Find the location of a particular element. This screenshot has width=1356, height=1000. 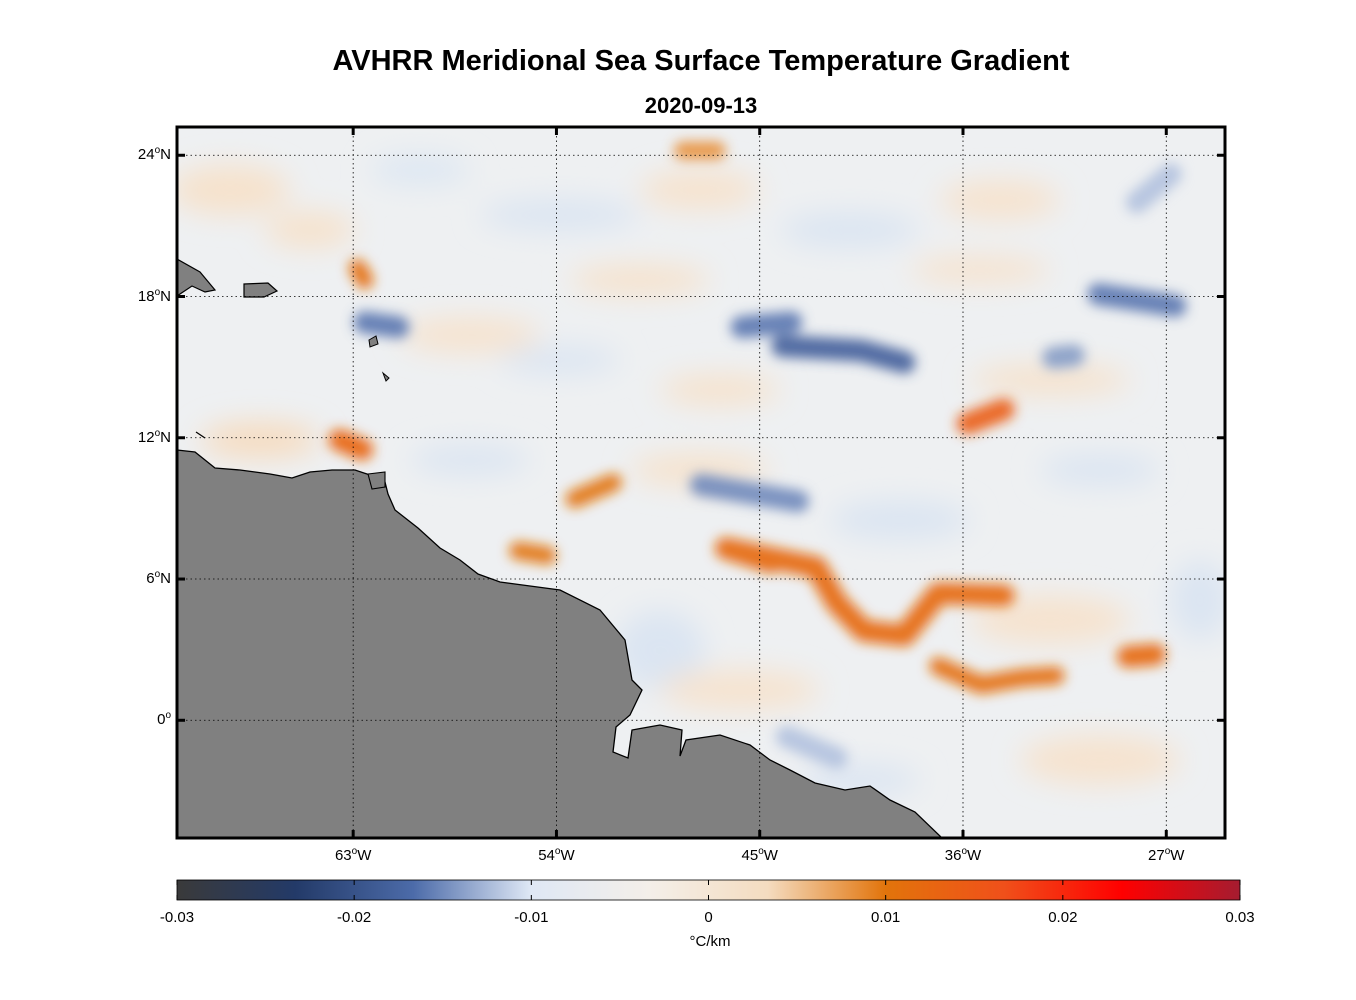

colorbar-tick-label: 0.03 is located at coordinates (1240, 917).